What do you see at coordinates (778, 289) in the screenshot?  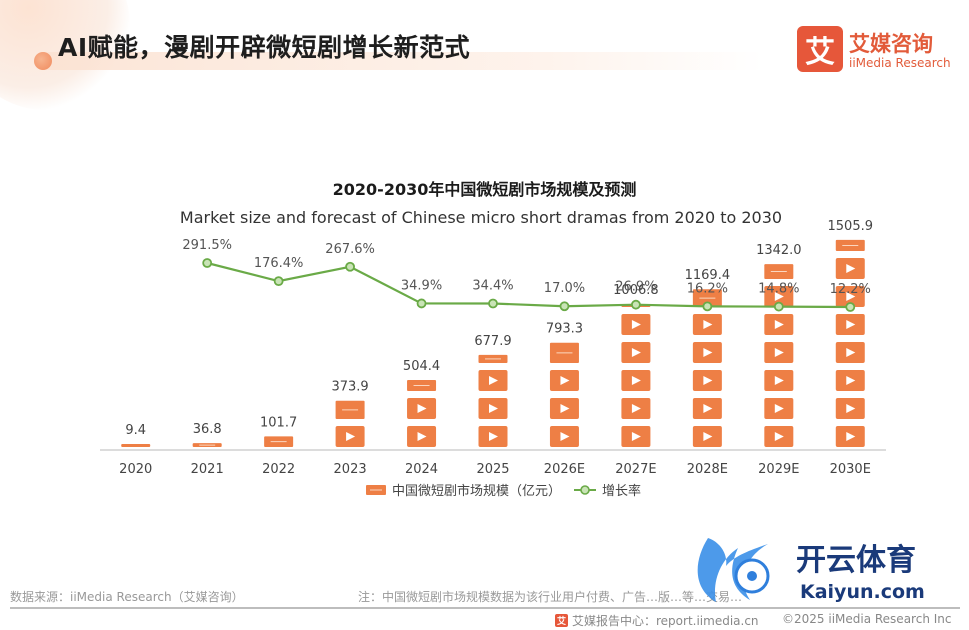 I see `growth-rate-label: 14.8%` at bounding box center [778, 289].